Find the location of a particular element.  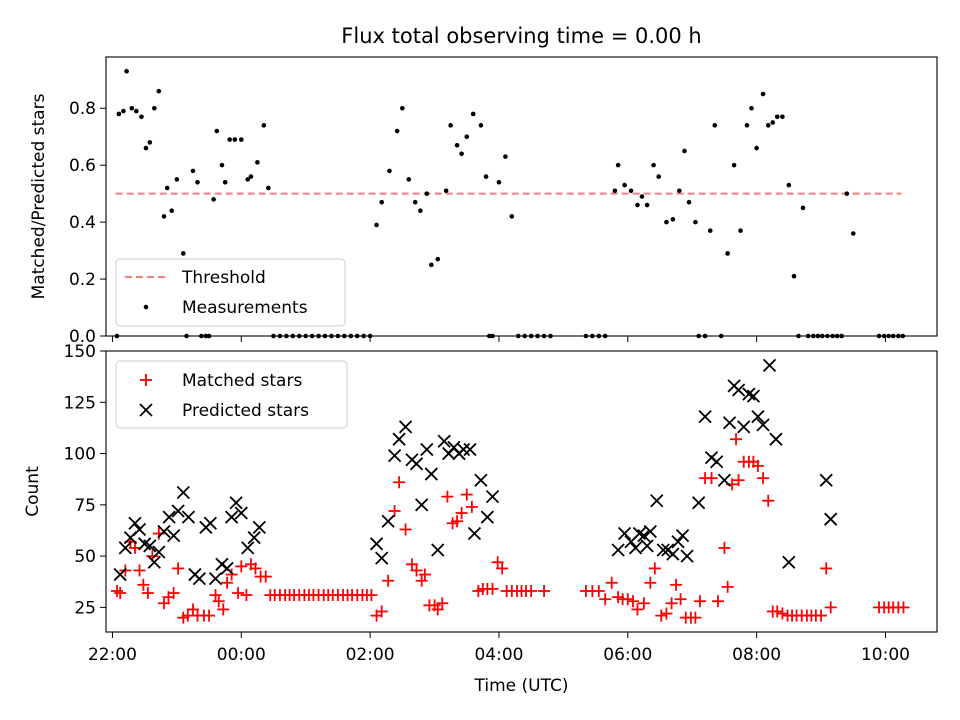

bottom-y-tick-label: 150 is located at coordinates (80, 352).